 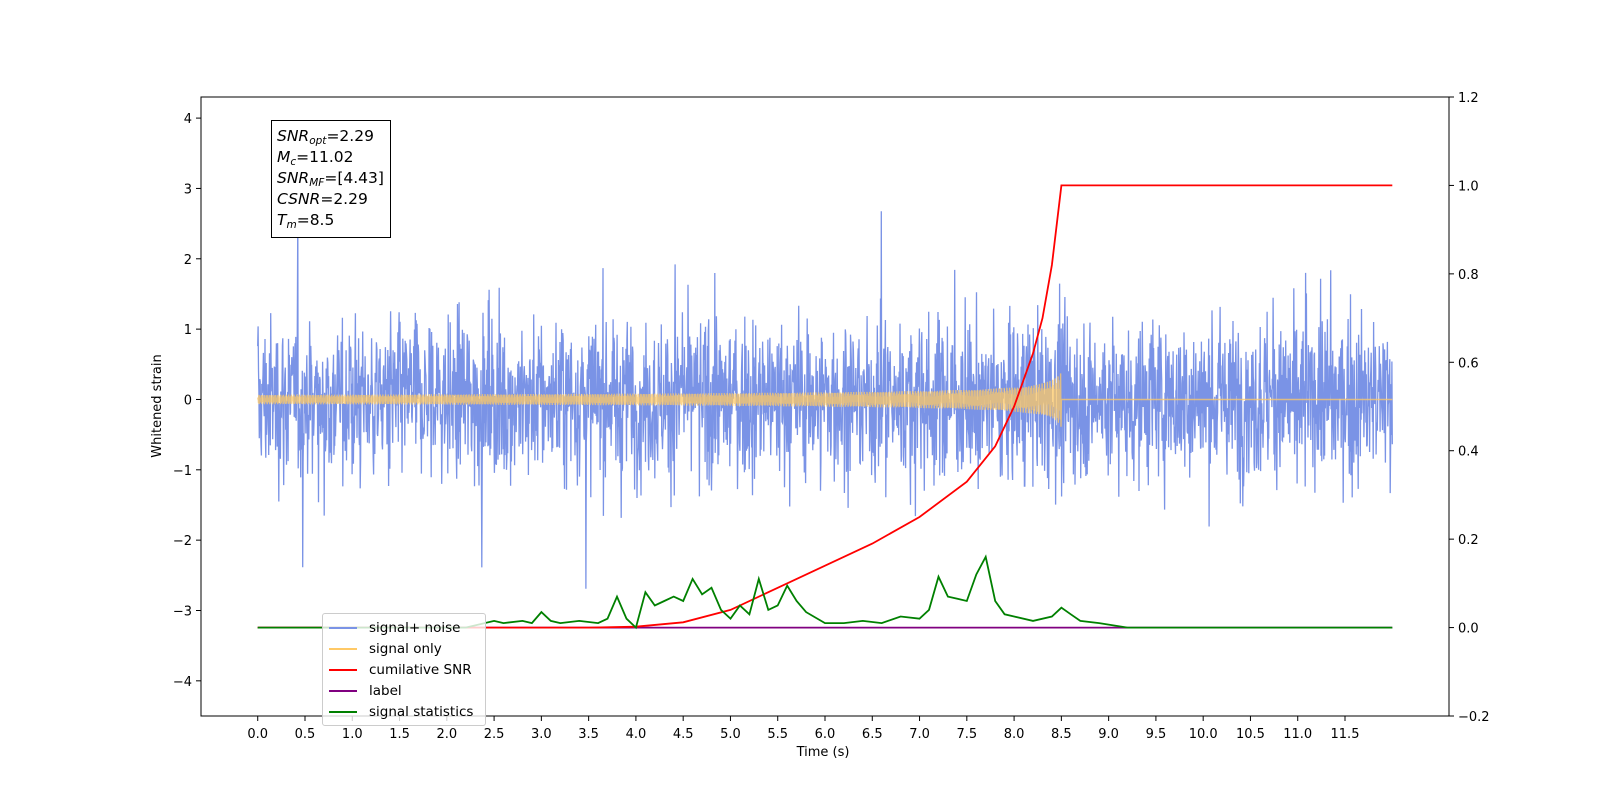 I want to click on legend-item: signal+ noise, so click(x=407, y=627).